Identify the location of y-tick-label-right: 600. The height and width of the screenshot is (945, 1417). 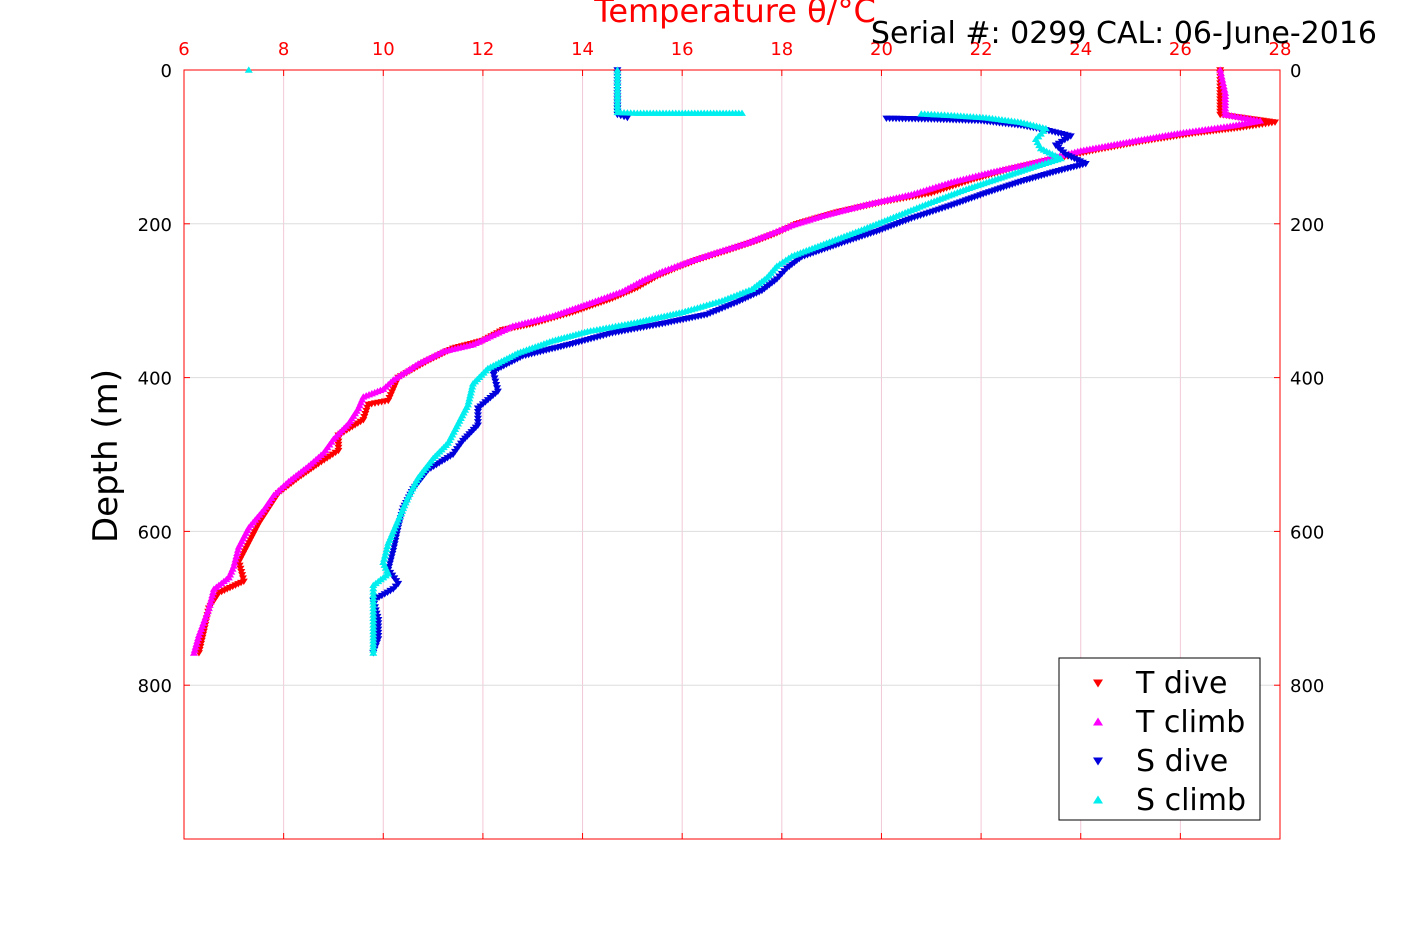
(1307, 532).